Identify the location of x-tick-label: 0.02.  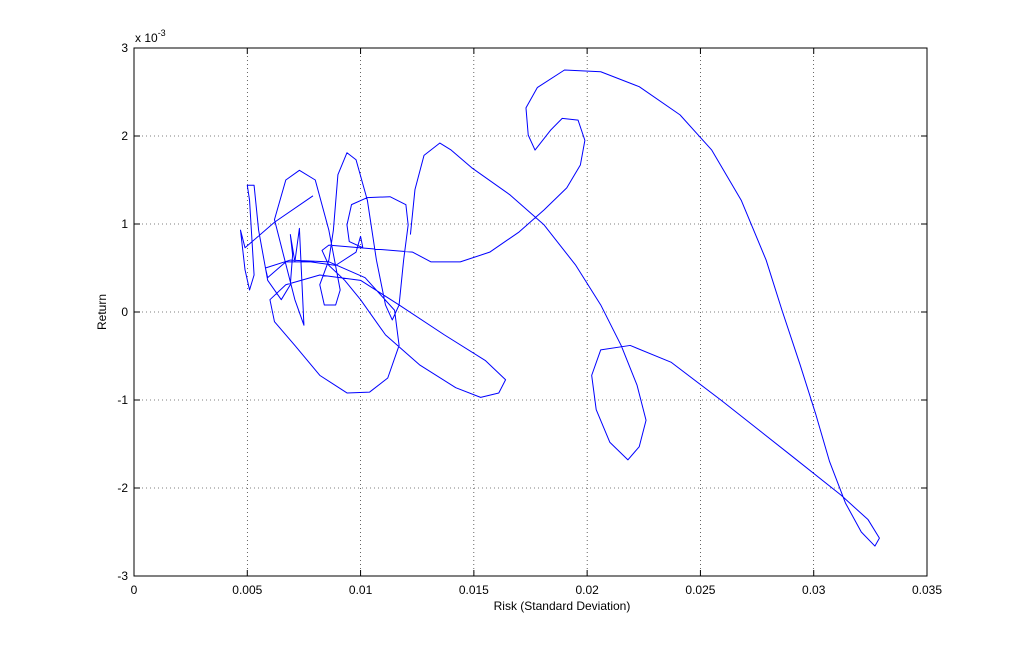
(587, 590).